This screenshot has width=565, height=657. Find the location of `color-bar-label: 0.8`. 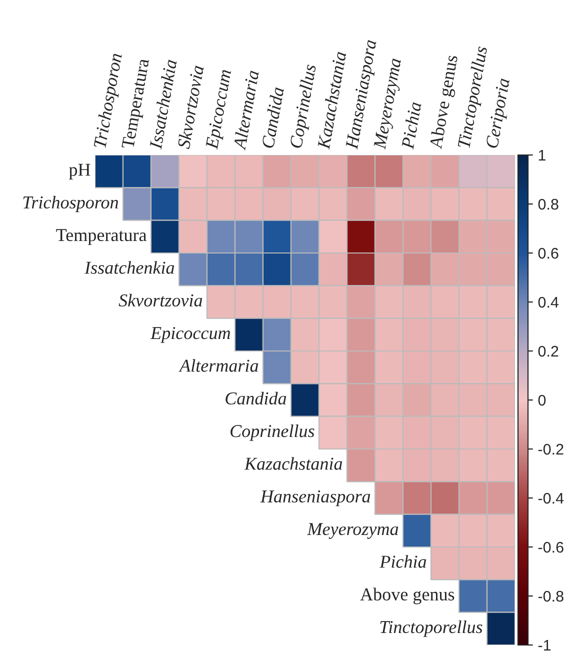

color-bar-label: 0.8 is located at coordinates (548, 204).